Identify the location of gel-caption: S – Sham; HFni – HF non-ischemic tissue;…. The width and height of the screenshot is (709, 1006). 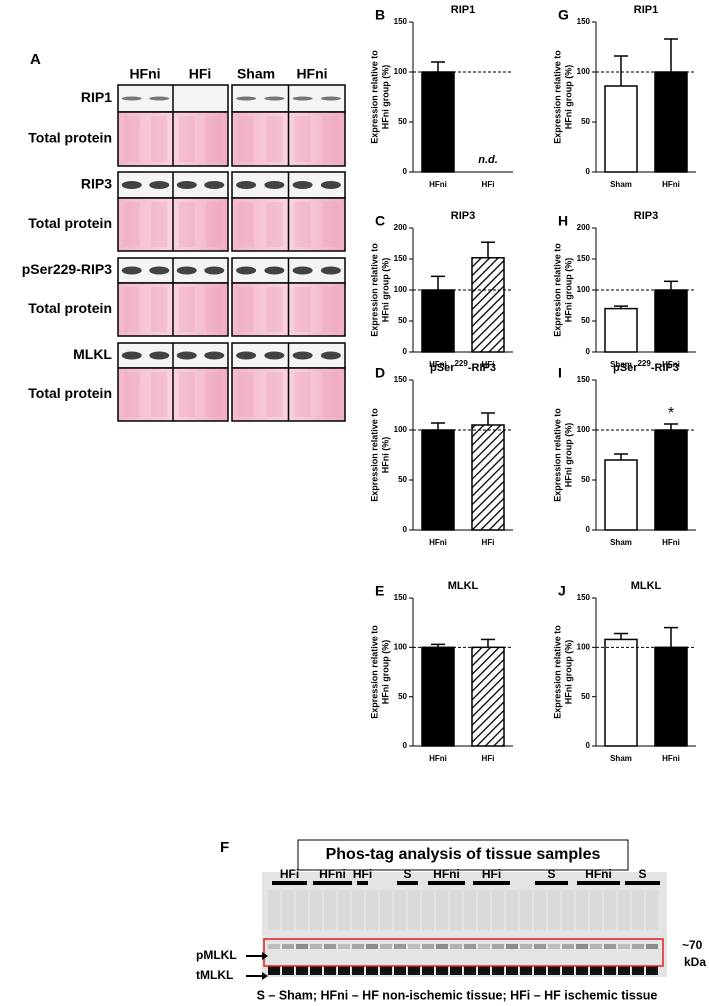
(457, 995).